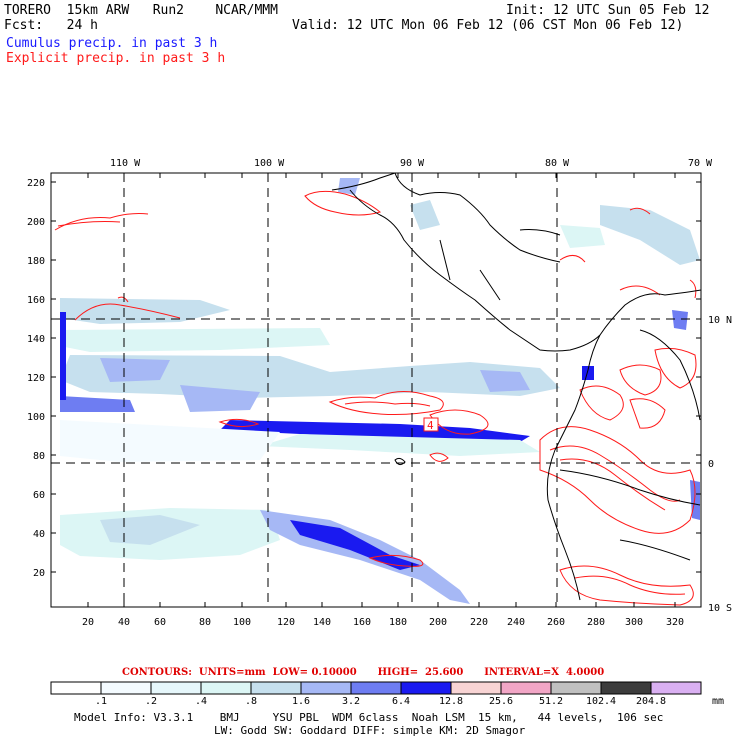 This screenshot has height=740, width=740. What do you see at coordinates (36, 261) in the screenshot?
I see `y-tick-label: 180` at bounding box center [36, 261].